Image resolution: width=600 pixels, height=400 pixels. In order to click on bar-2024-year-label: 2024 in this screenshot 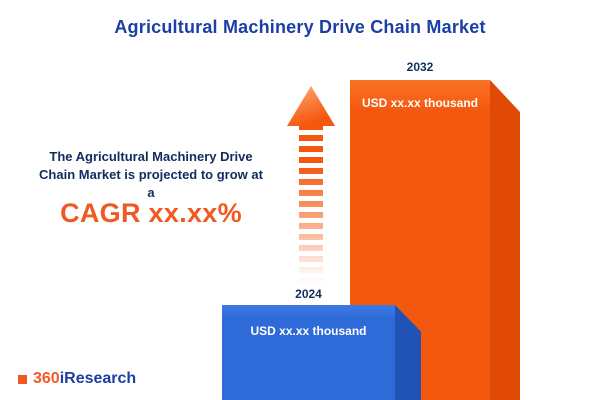, I will do `click(308, 294)`.